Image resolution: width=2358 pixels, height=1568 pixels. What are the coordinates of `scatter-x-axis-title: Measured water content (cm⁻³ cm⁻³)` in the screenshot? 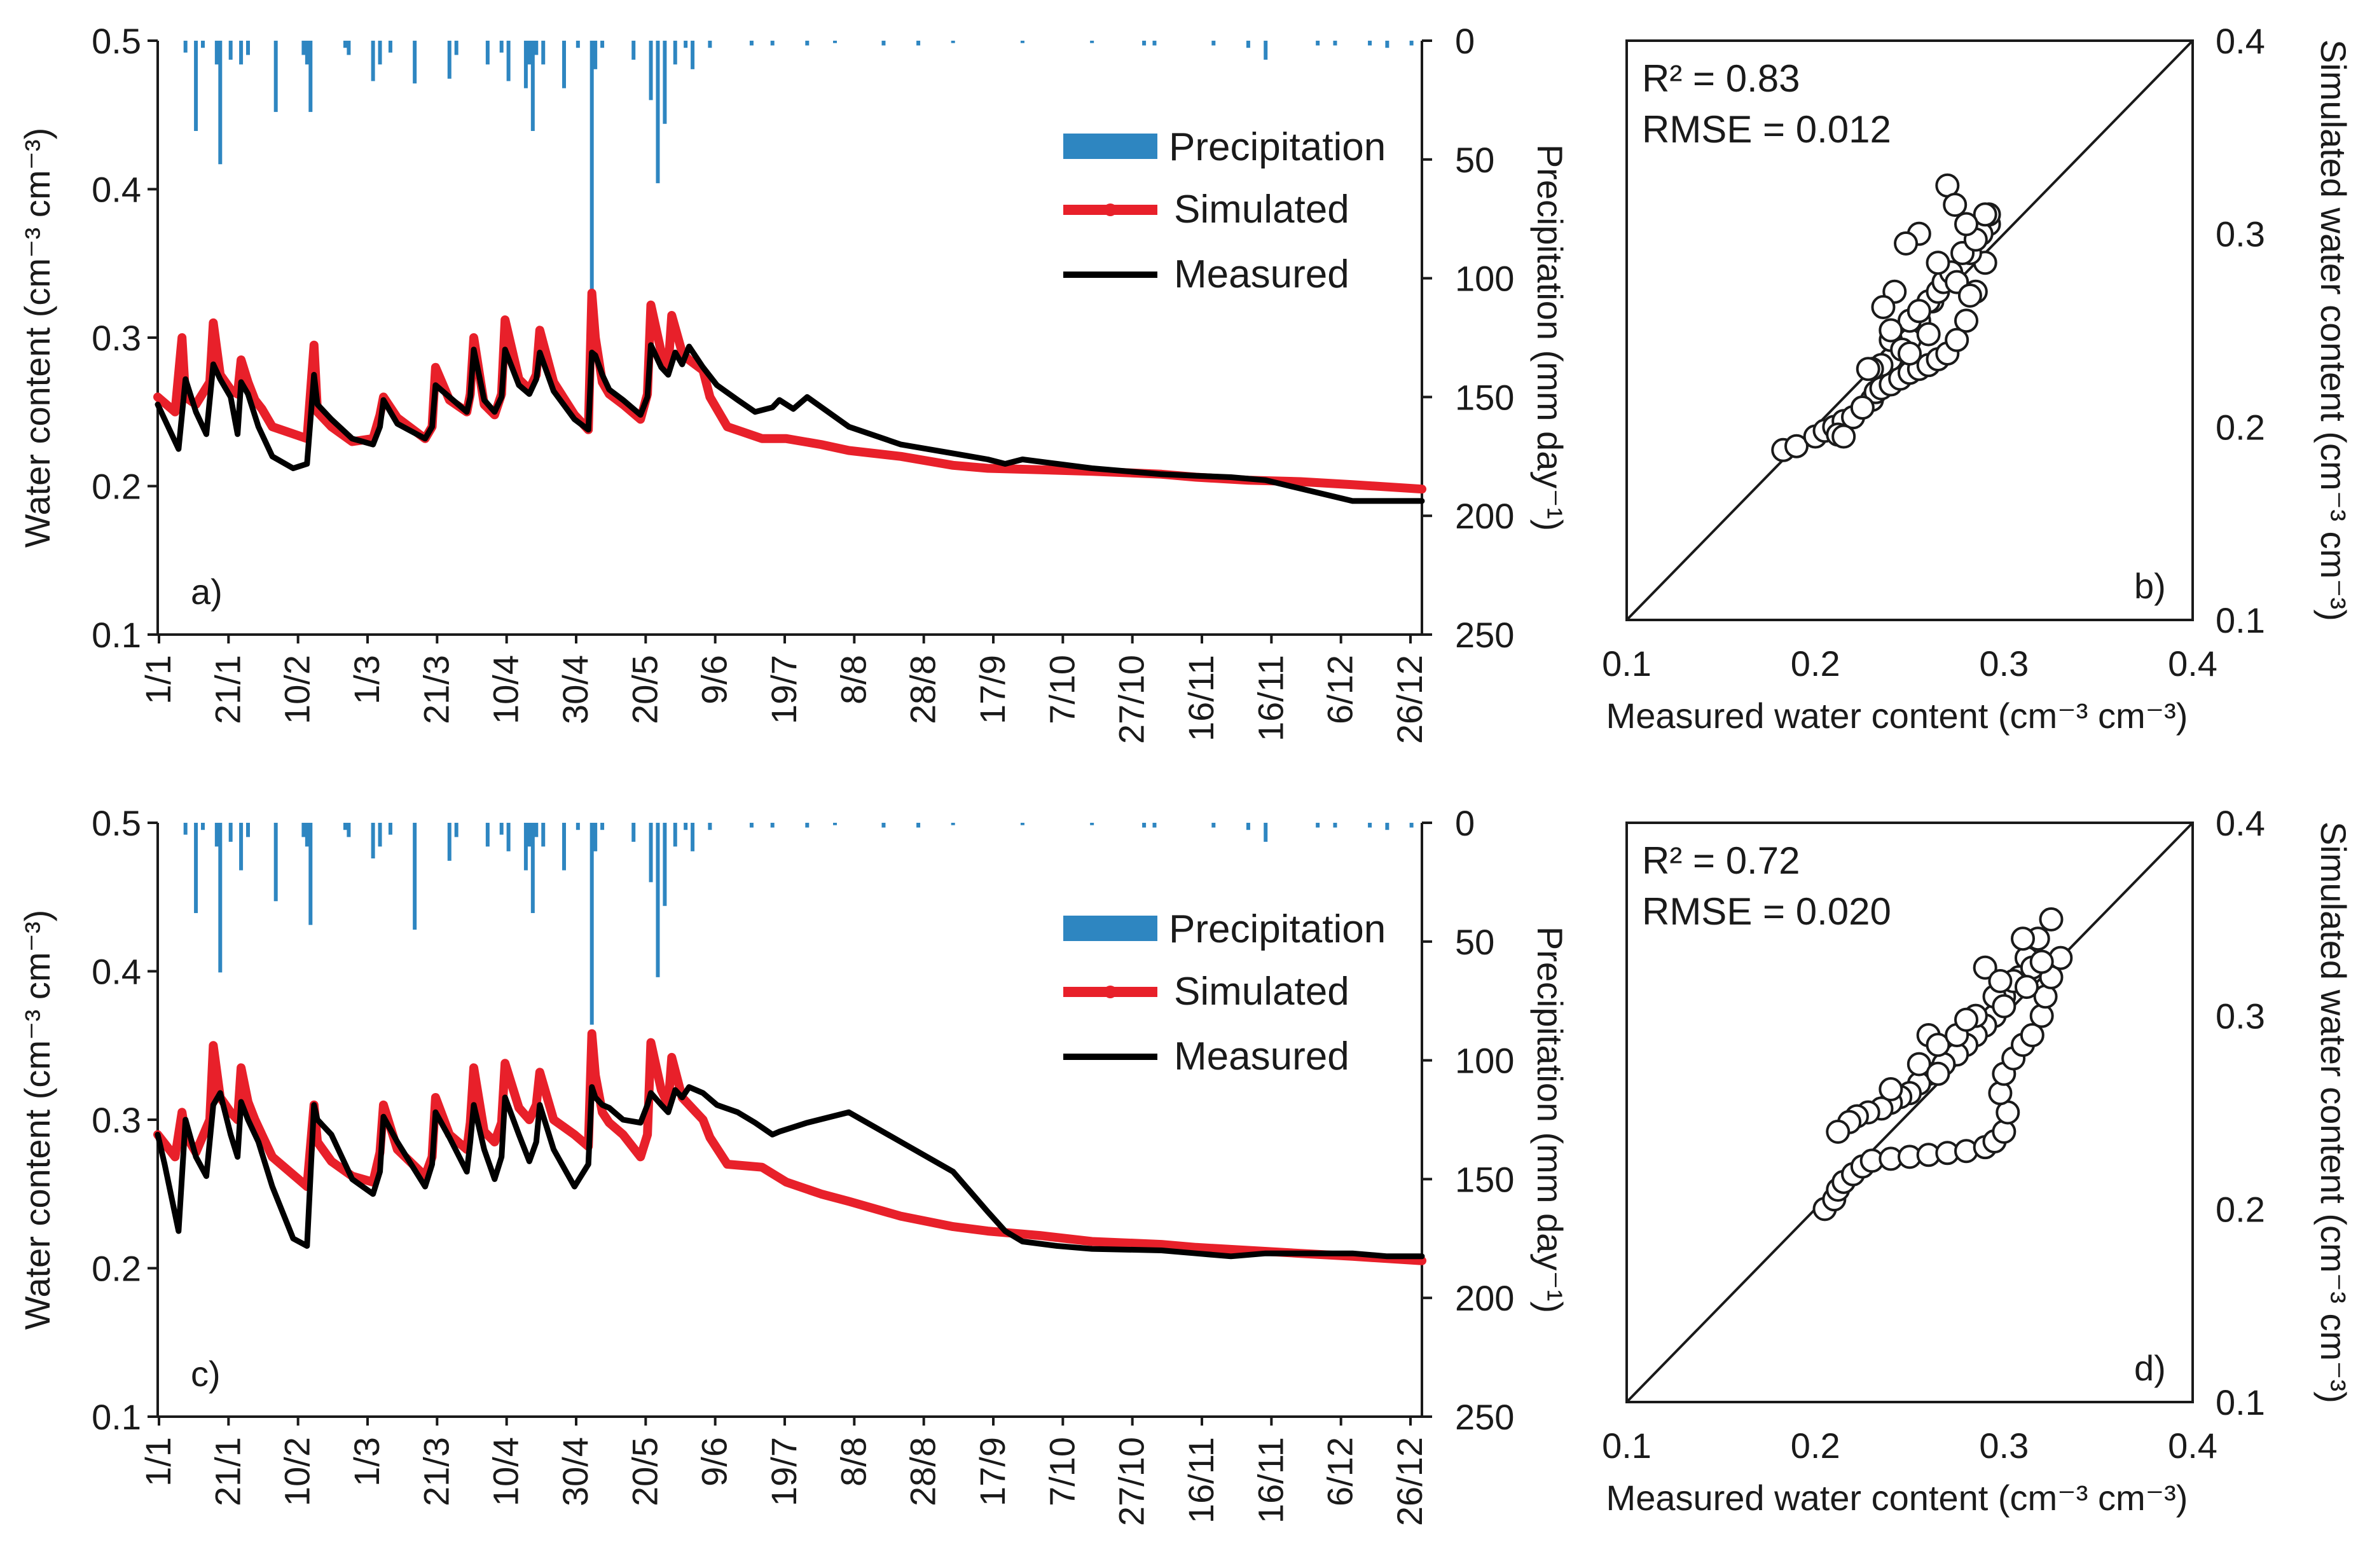 It's located at (1897, 1498).